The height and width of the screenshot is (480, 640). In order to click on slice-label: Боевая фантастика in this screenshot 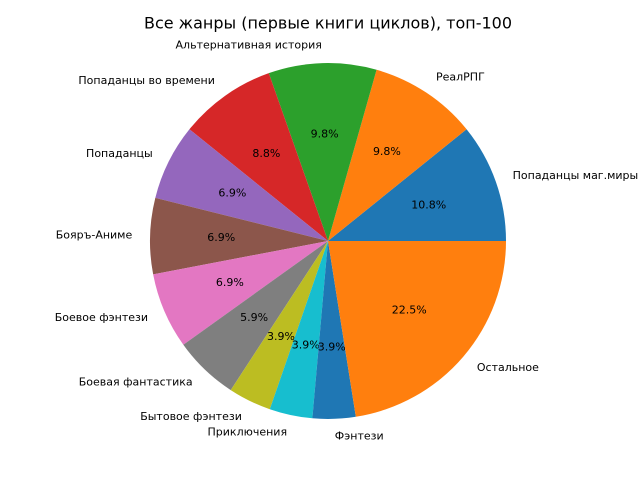, I will do `click(136, 381)`.